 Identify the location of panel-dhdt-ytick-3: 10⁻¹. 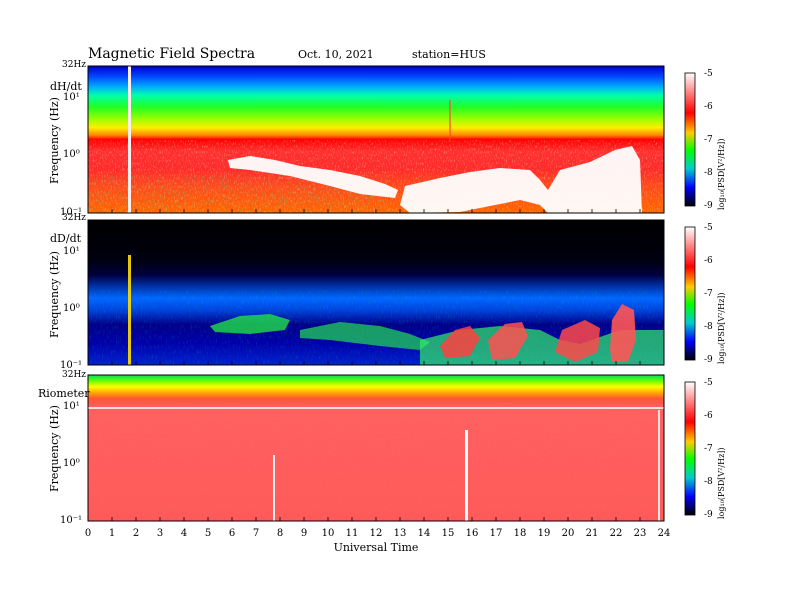
(71, 212).